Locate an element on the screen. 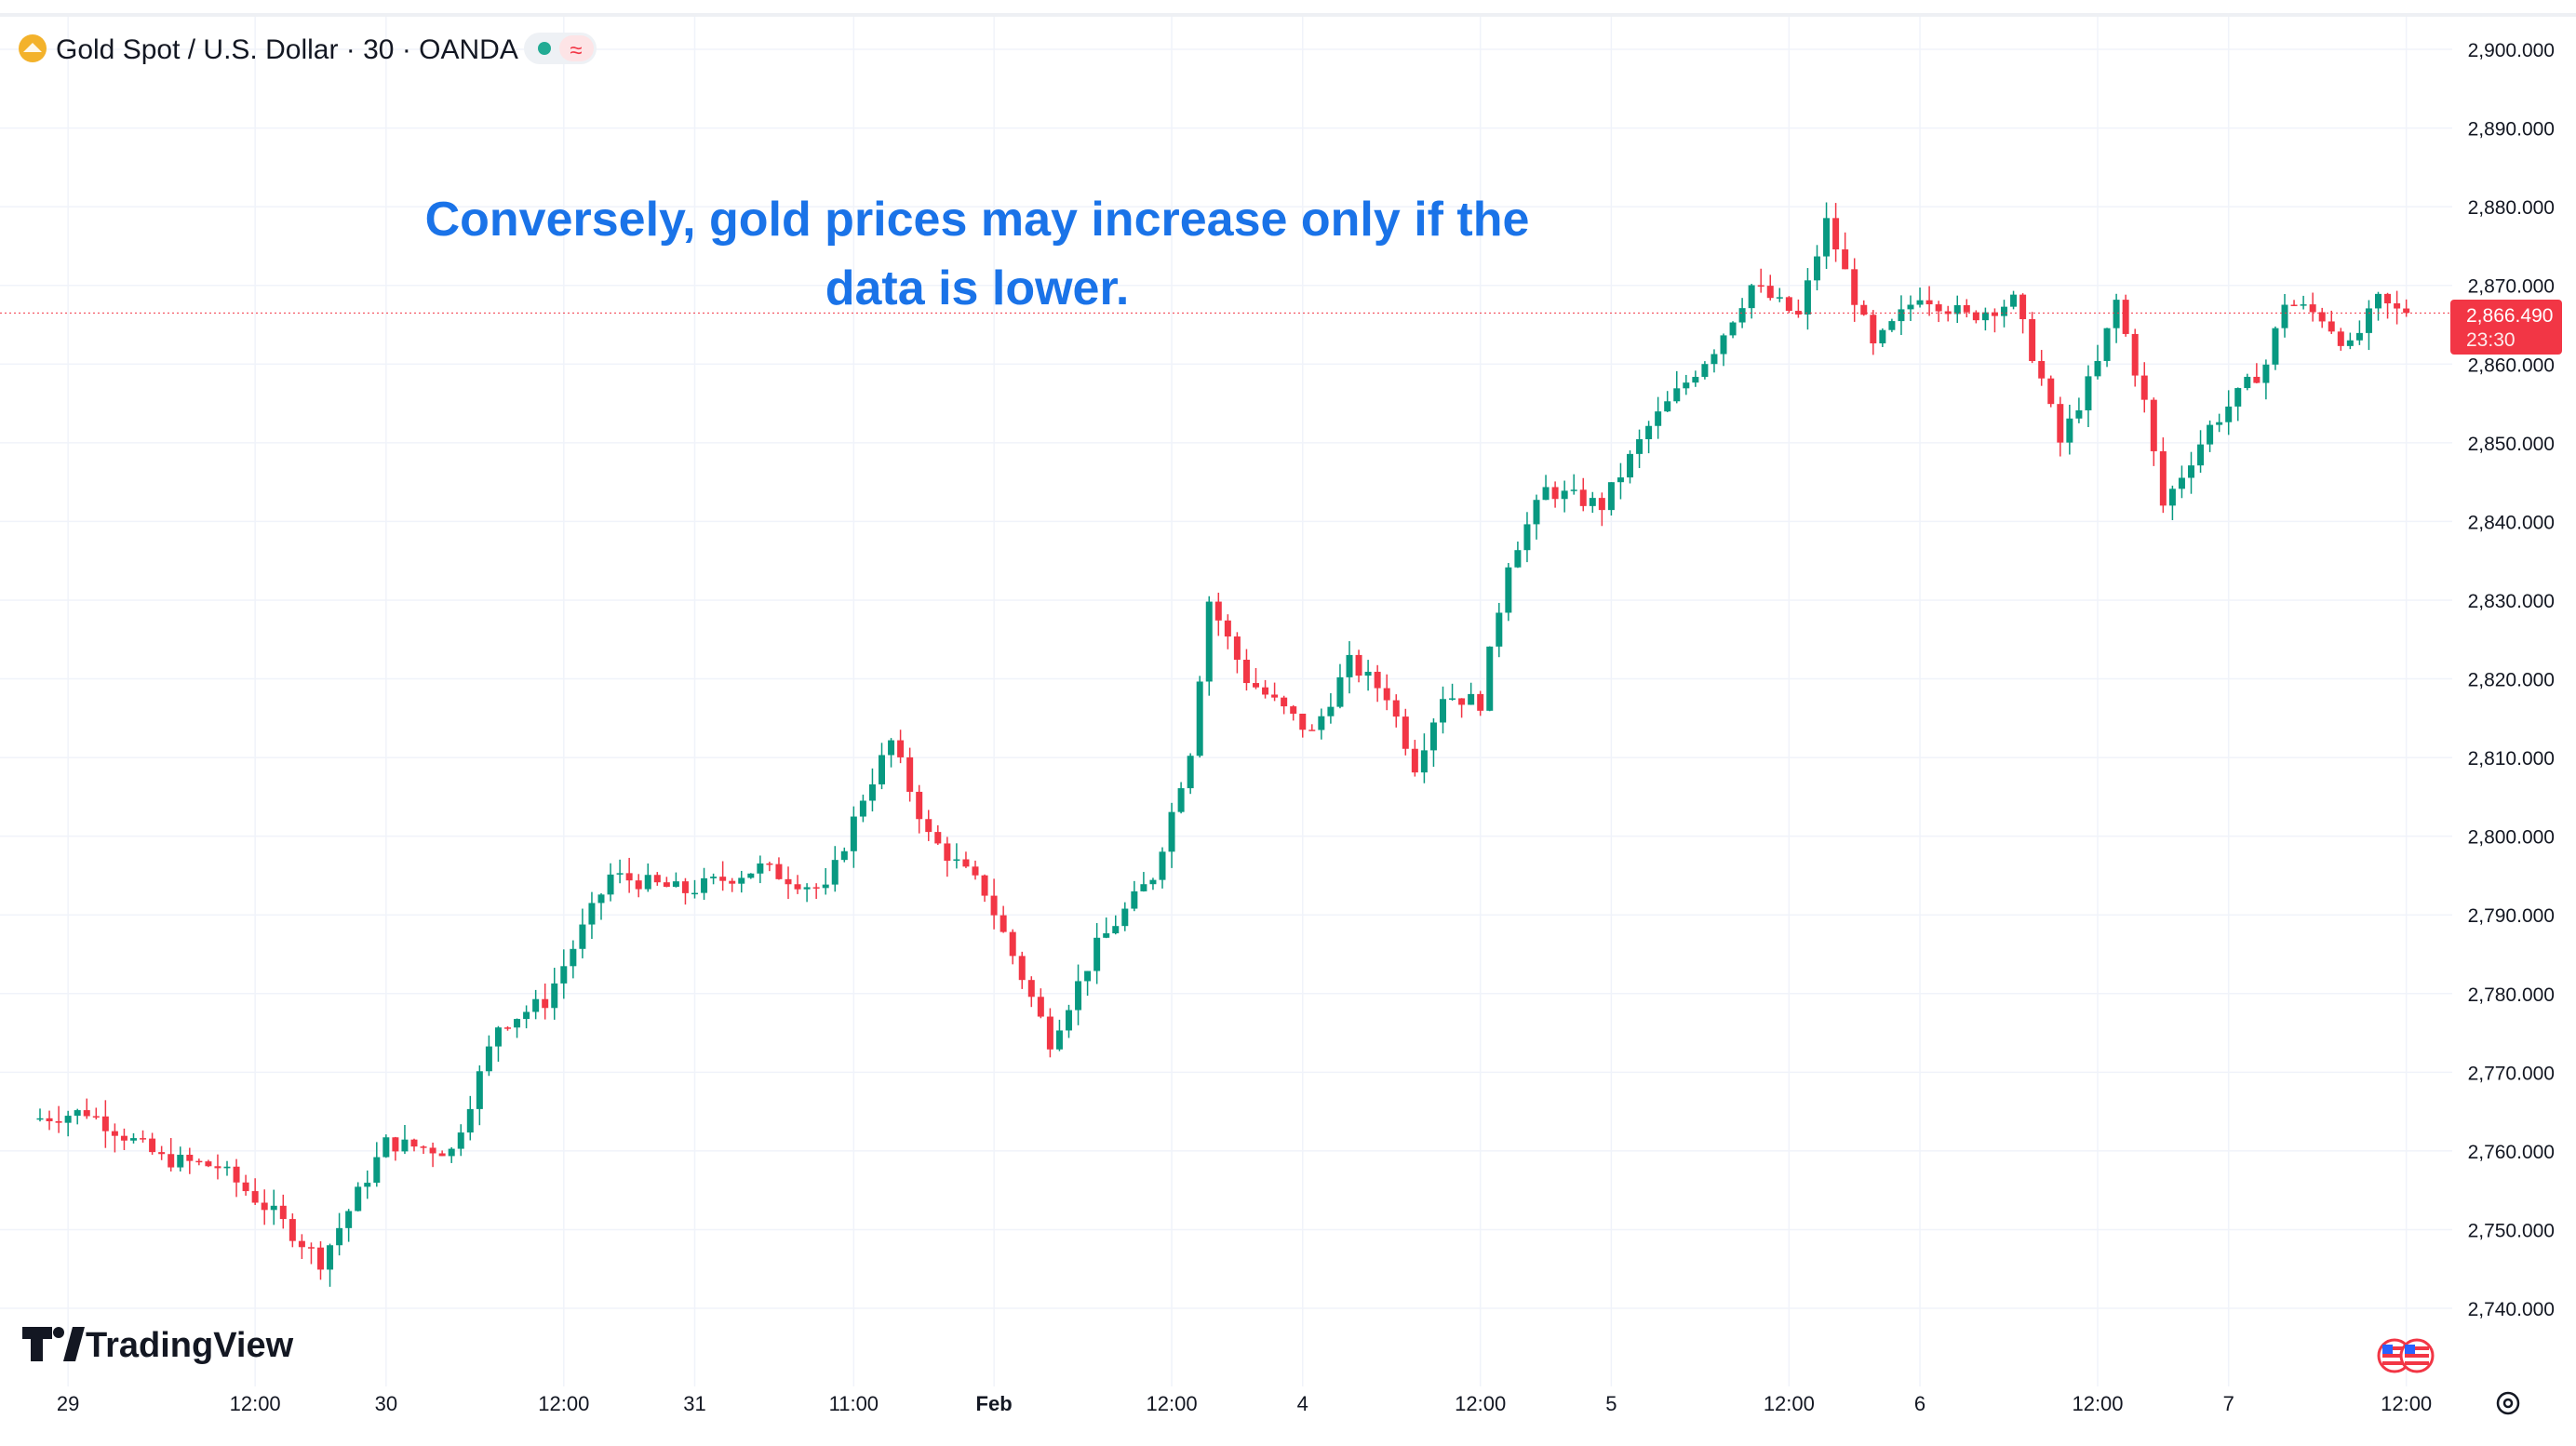  chart-settings-gear-icon is located at coordinates (2508, 1403).